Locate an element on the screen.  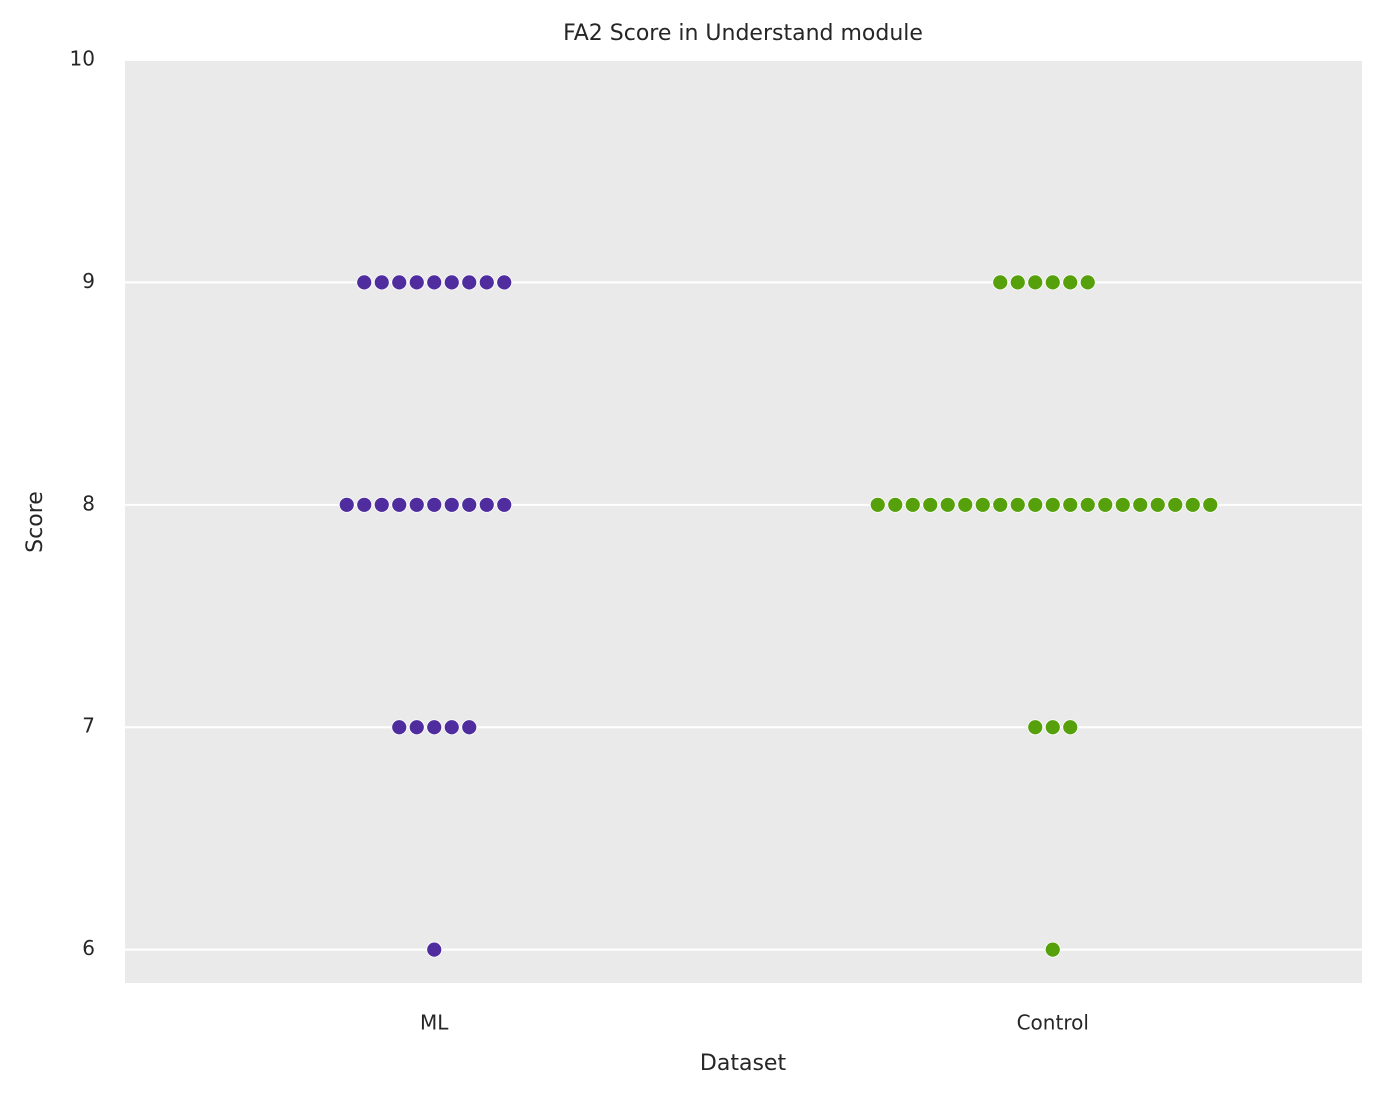
y-tick-label: 9 is located at coordinates (88, 281).